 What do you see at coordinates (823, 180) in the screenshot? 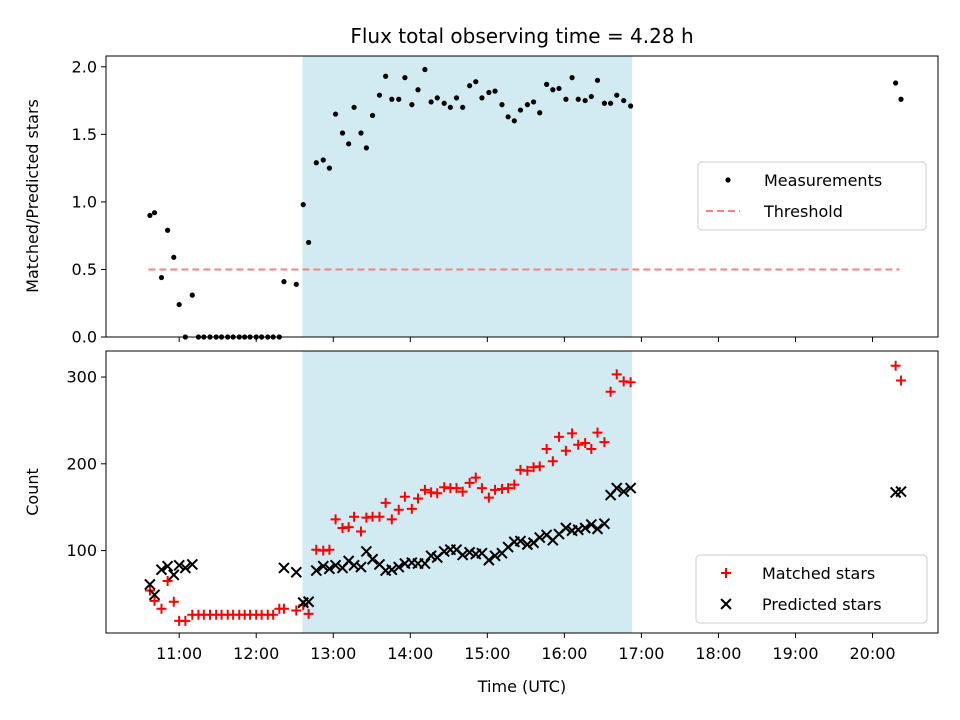
I see `legend-label: Measurements` at bounding box center [823, 180].